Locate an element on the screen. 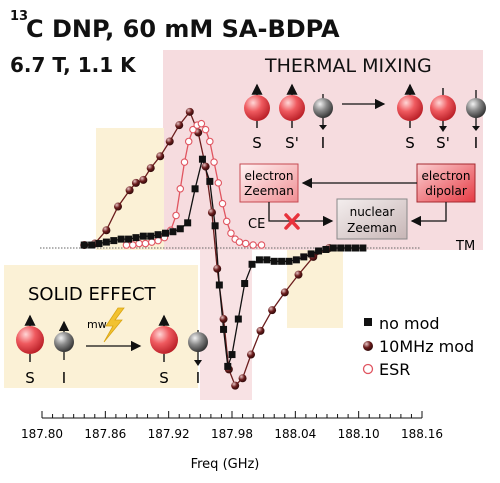 The width and height of the screenshot is (500, 483). se-label-s-after: S is located at coordinates (164, 378).